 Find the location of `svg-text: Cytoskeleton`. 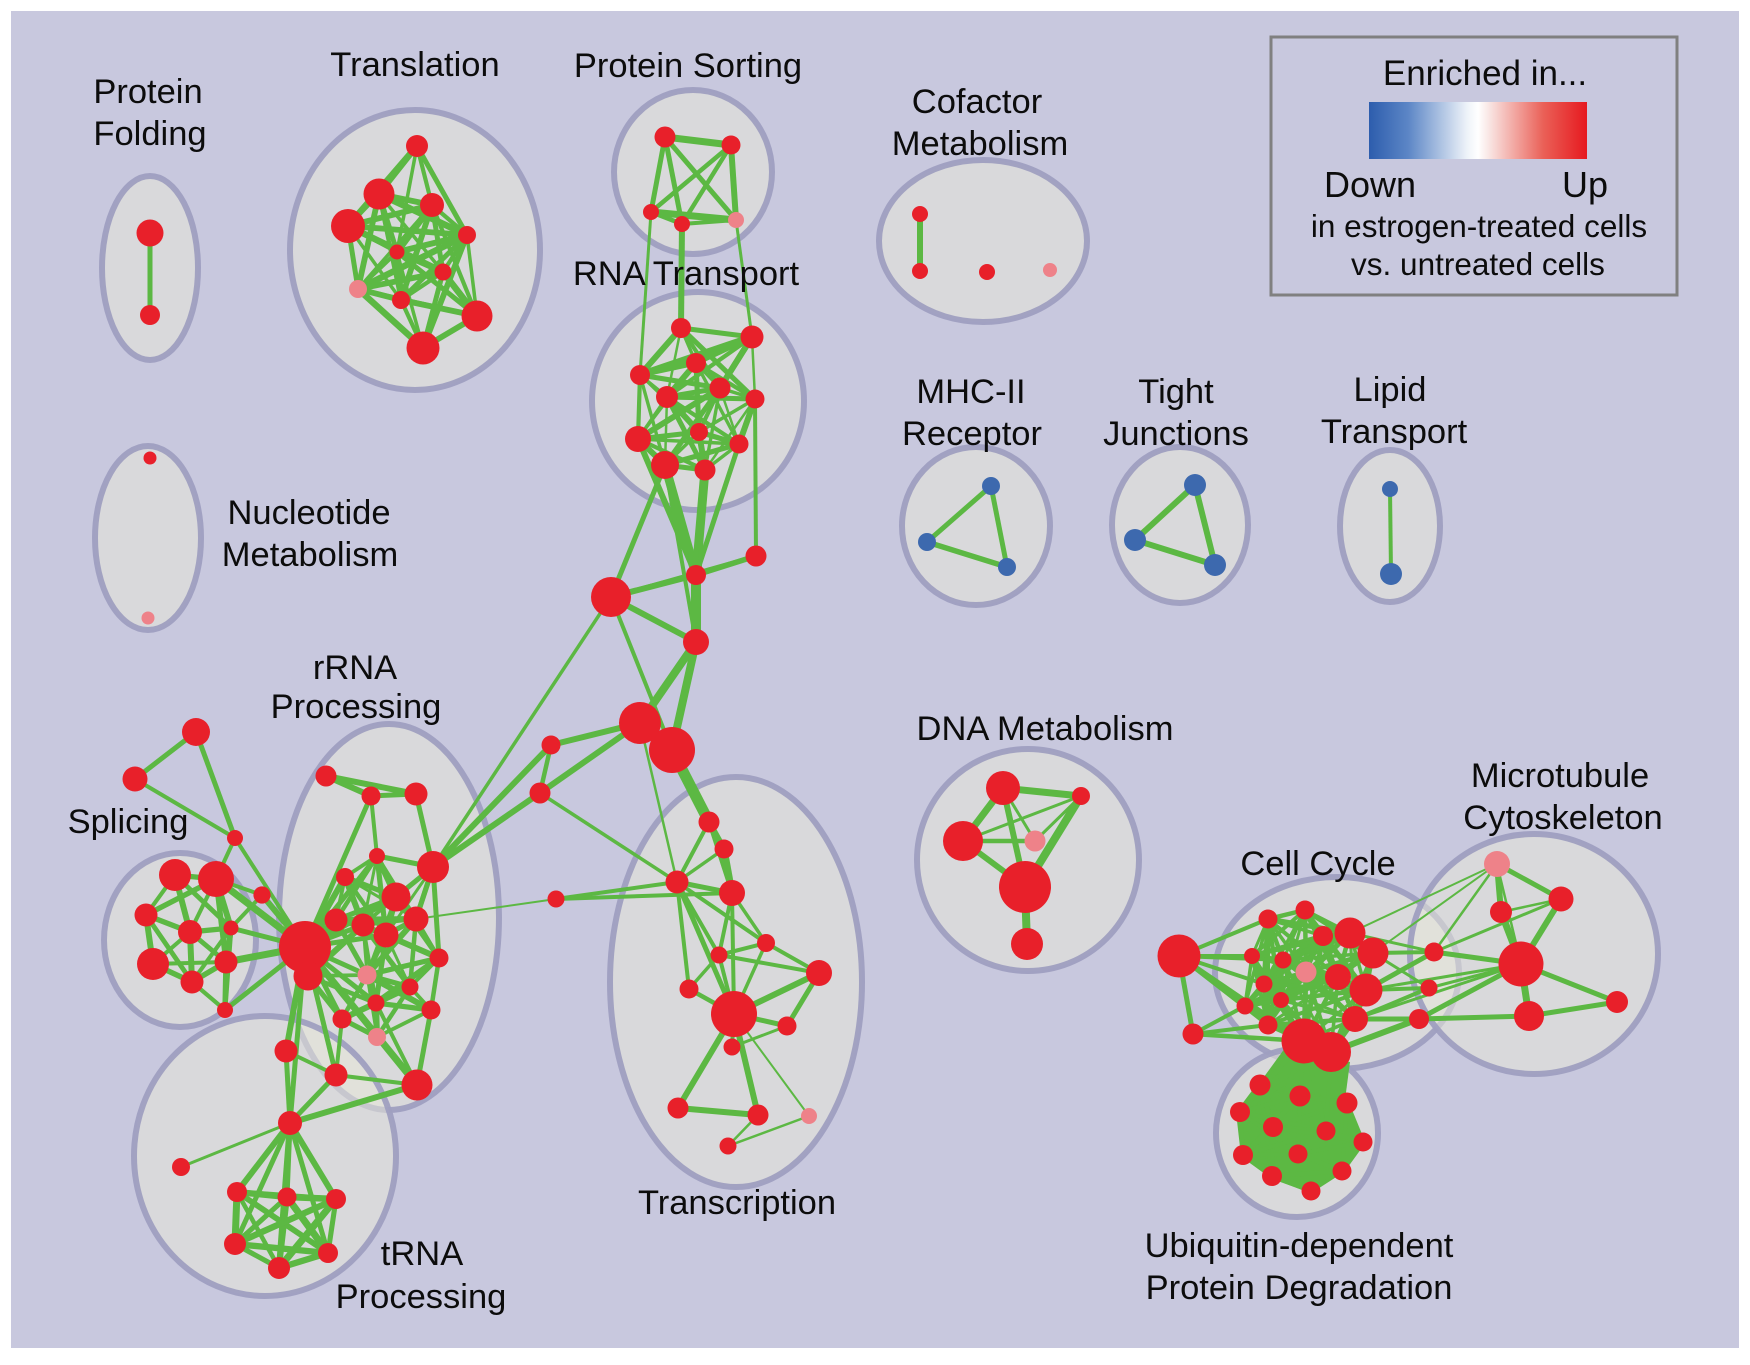

svg-text: Cytoskeleton is located at coordinates (1562, 818).